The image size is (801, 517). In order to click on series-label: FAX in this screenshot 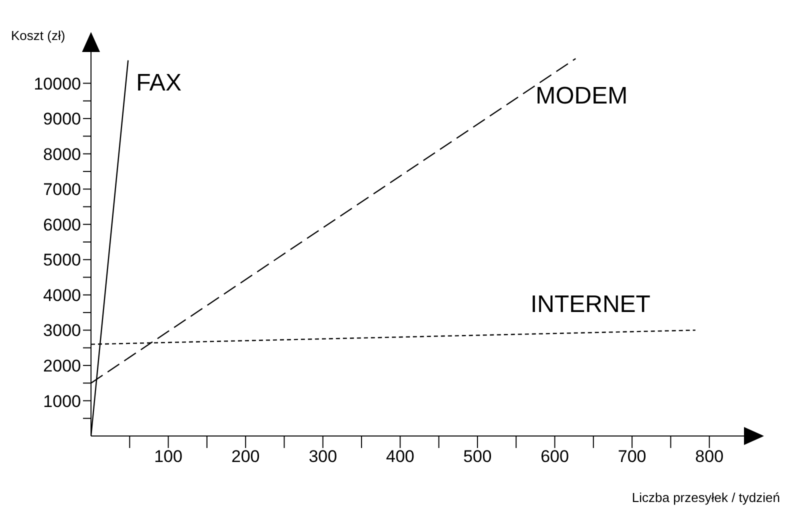, I will do `click(159, 82)`.